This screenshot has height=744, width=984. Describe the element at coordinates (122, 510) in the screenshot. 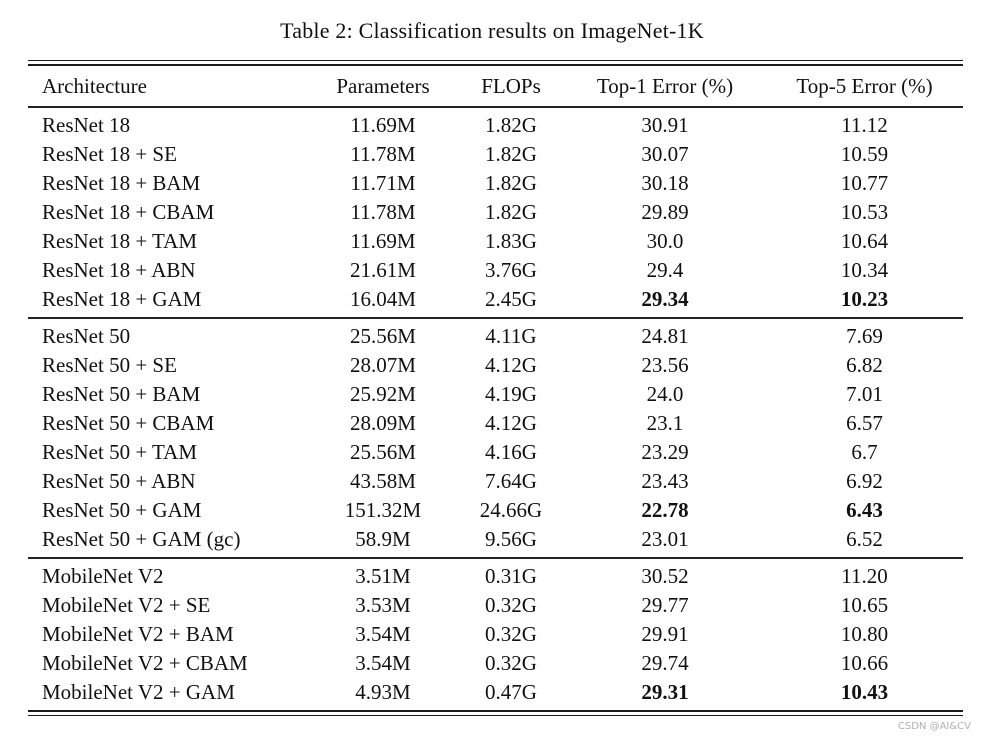

I see `cell-architecture: ResNet 50 + GAM` at that location.